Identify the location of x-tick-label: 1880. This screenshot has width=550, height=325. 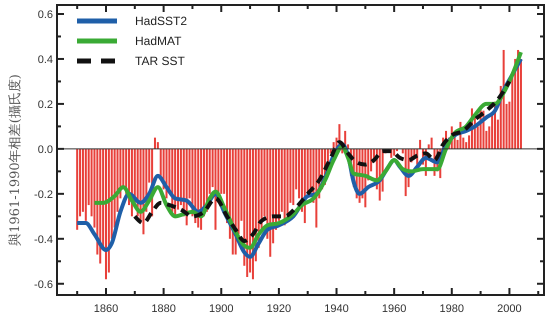
(163, 309).